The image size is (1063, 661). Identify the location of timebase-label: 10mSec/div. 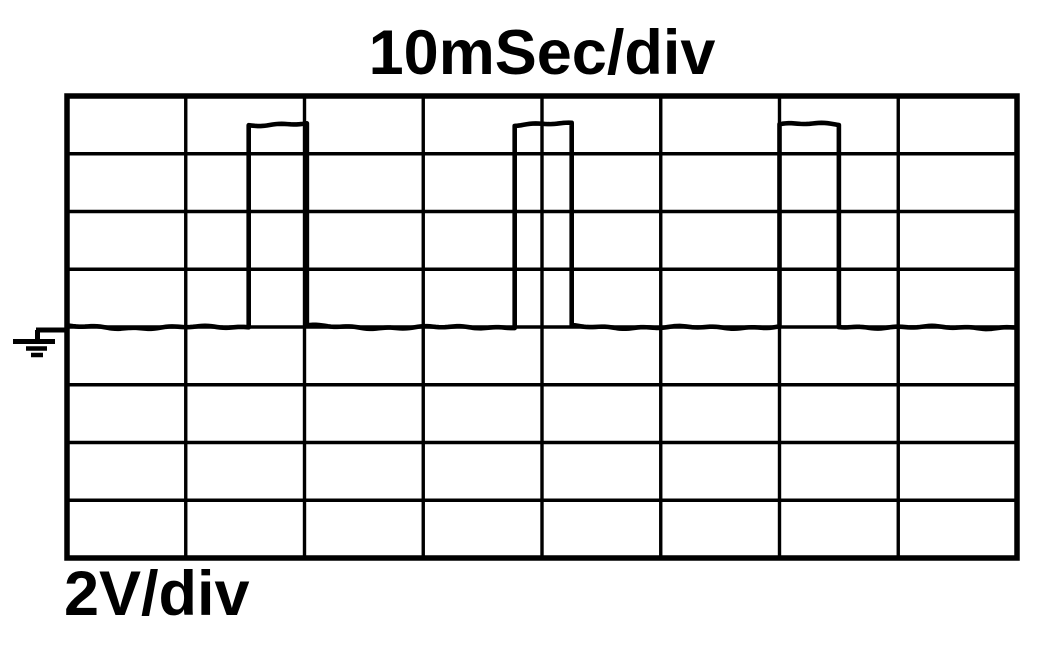
(542, 53).